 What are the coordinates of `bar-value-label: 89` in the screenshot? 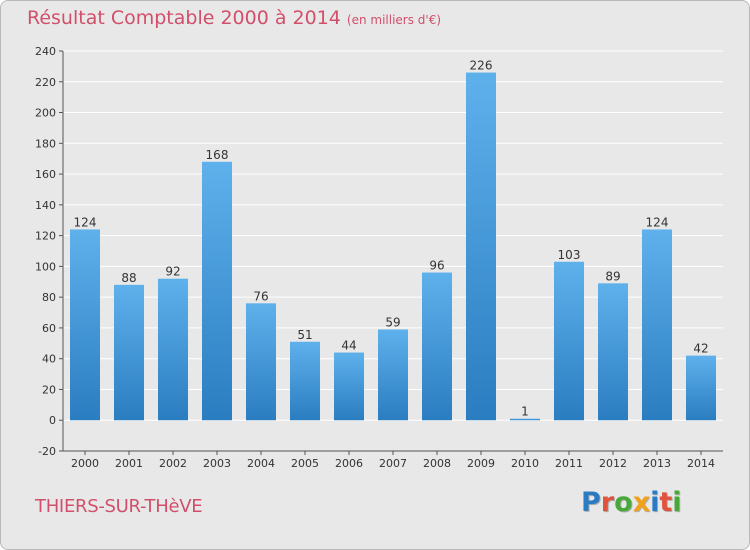 It's located at (612, 276).